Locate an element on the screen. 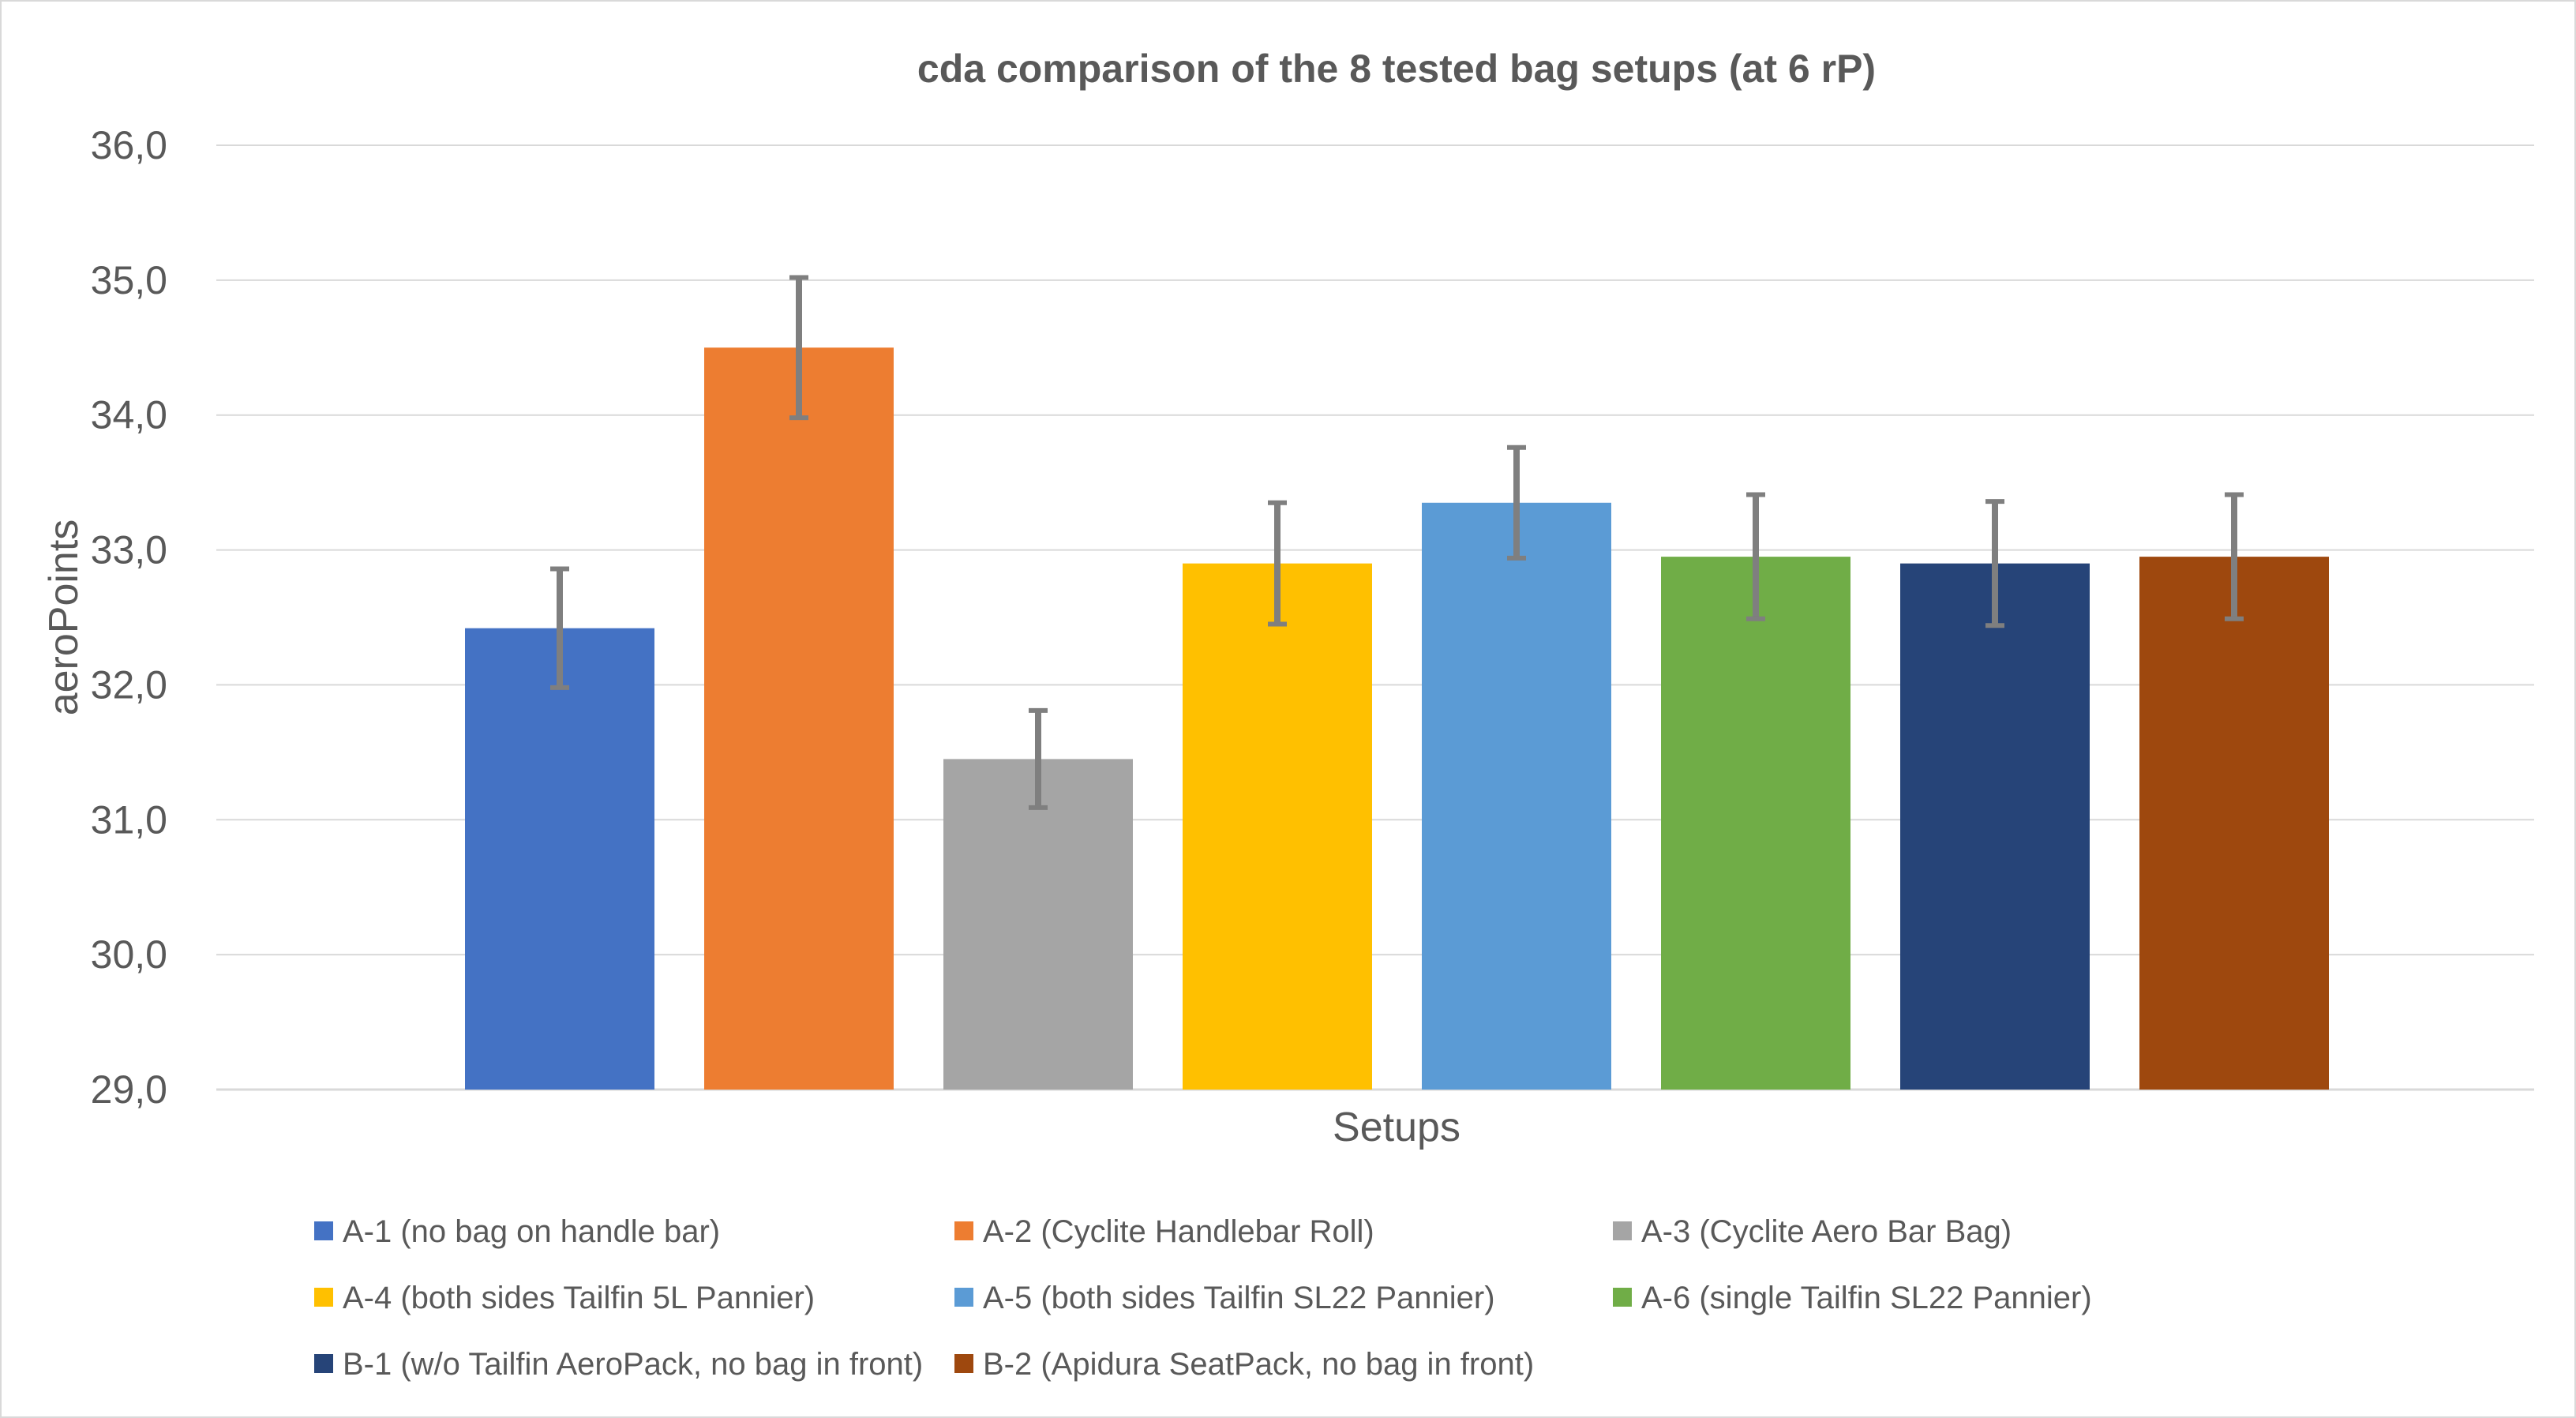 Image resolution: width=2576 pixels, height=1418 pixels. legend-label: A-2 (Cyclite Handlebar Roll) is located at coordinates (1178, 1231).